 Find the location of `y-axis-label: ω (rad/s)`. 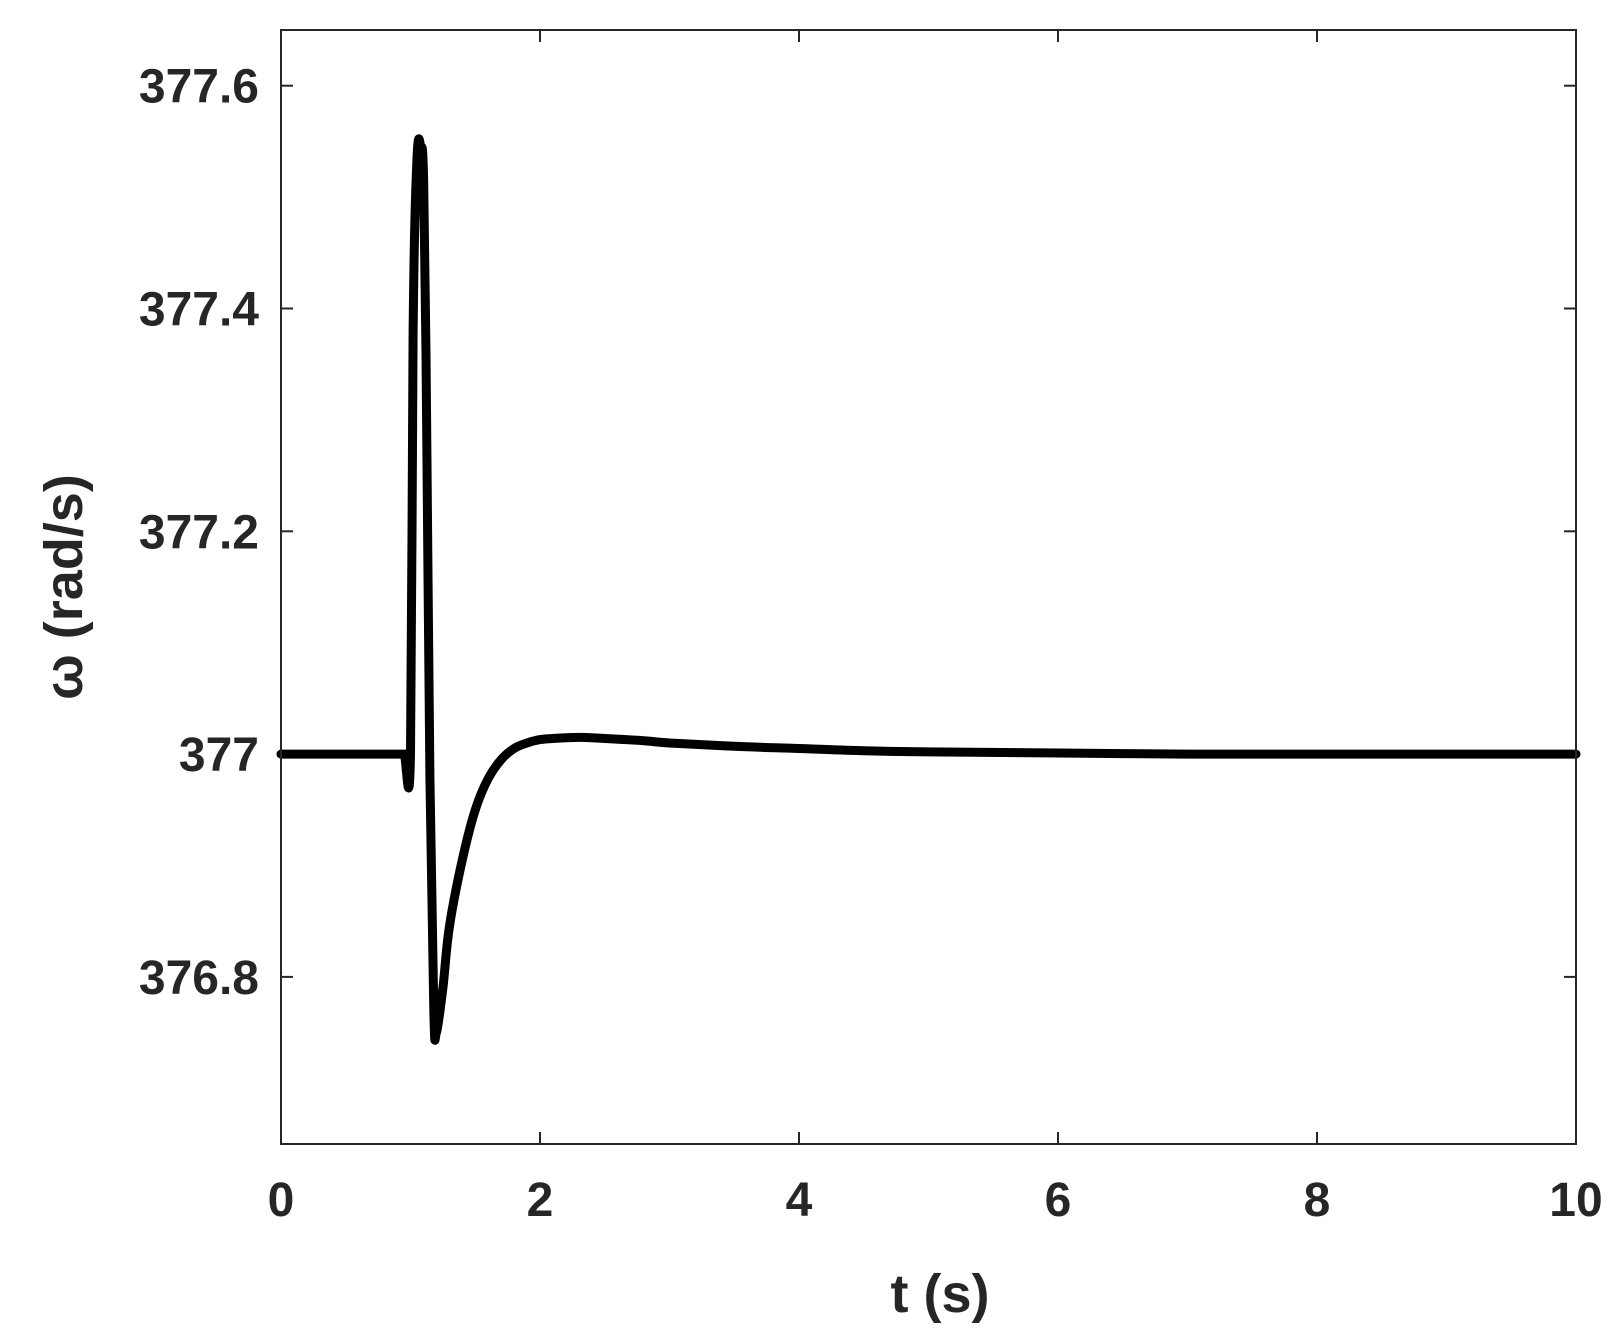

y-axis-label: ω (rad/s) is located at coordinates (64, 587).